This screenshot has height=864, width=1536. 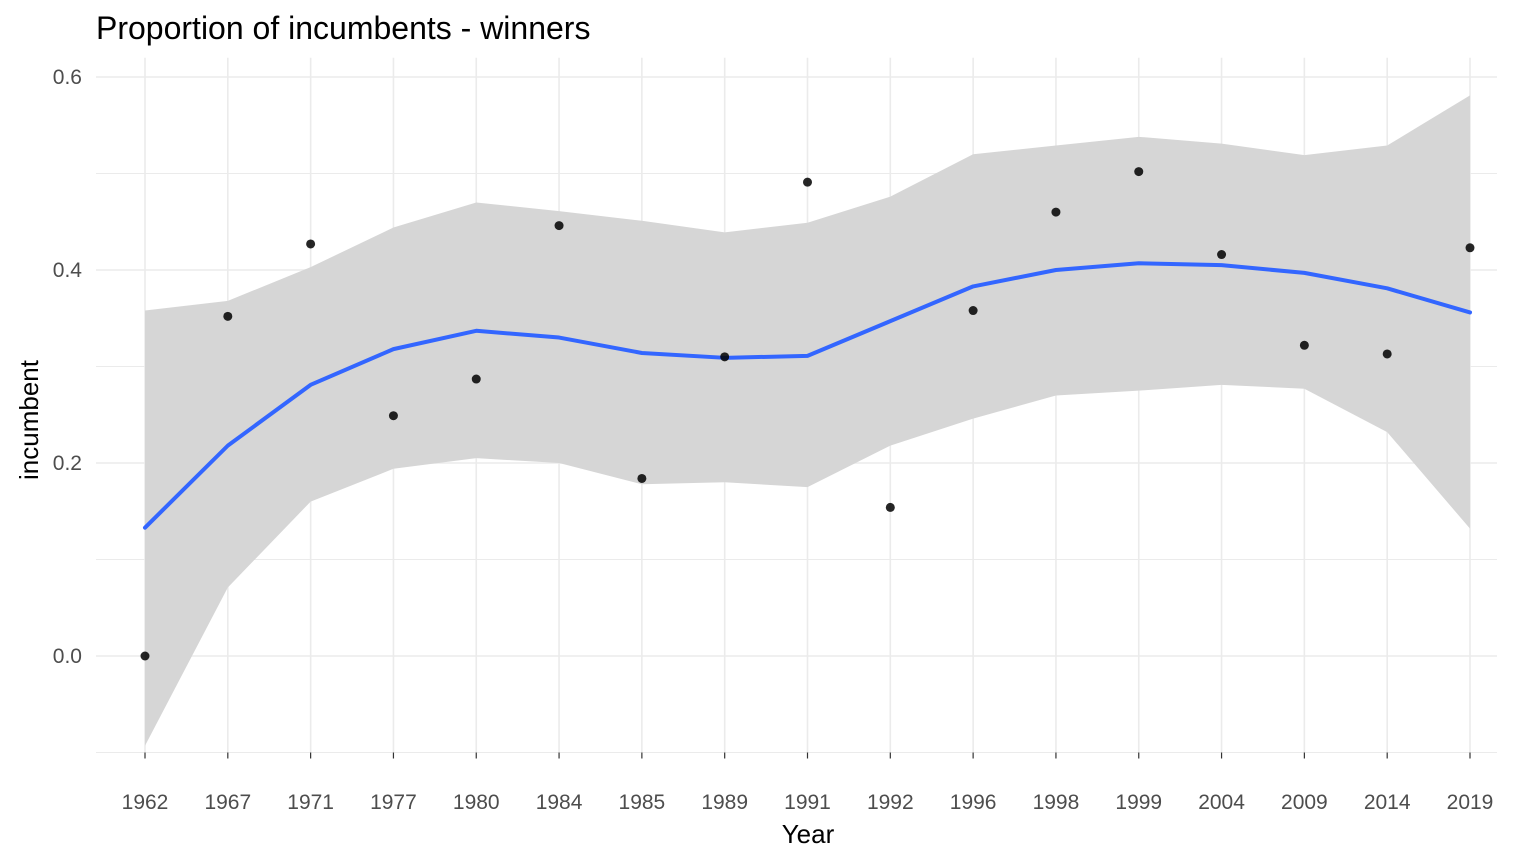 I want to click on x-tick-label: 1985, so click(x=642, y=802).